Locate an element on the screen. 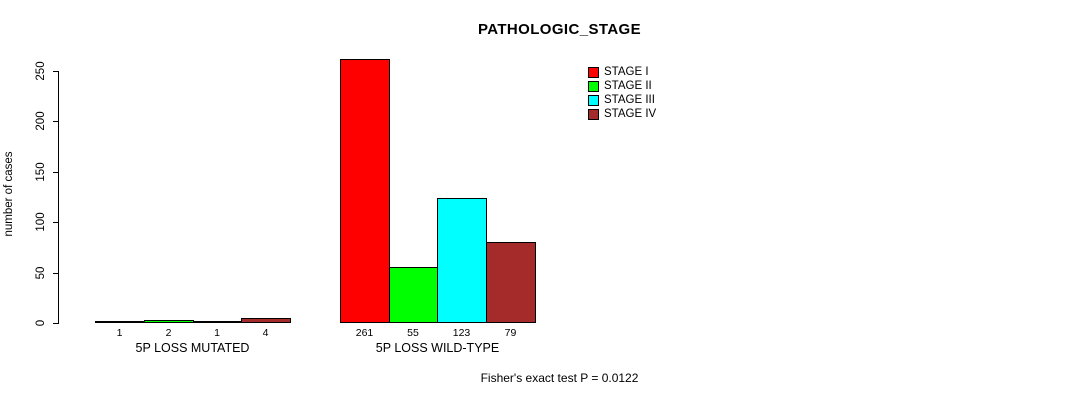 The height and width of the screenshot is (400, 1090). bar-value-label-5p-loss-wild-type-stage-ii: 55 is located at coordinates (413, 333).